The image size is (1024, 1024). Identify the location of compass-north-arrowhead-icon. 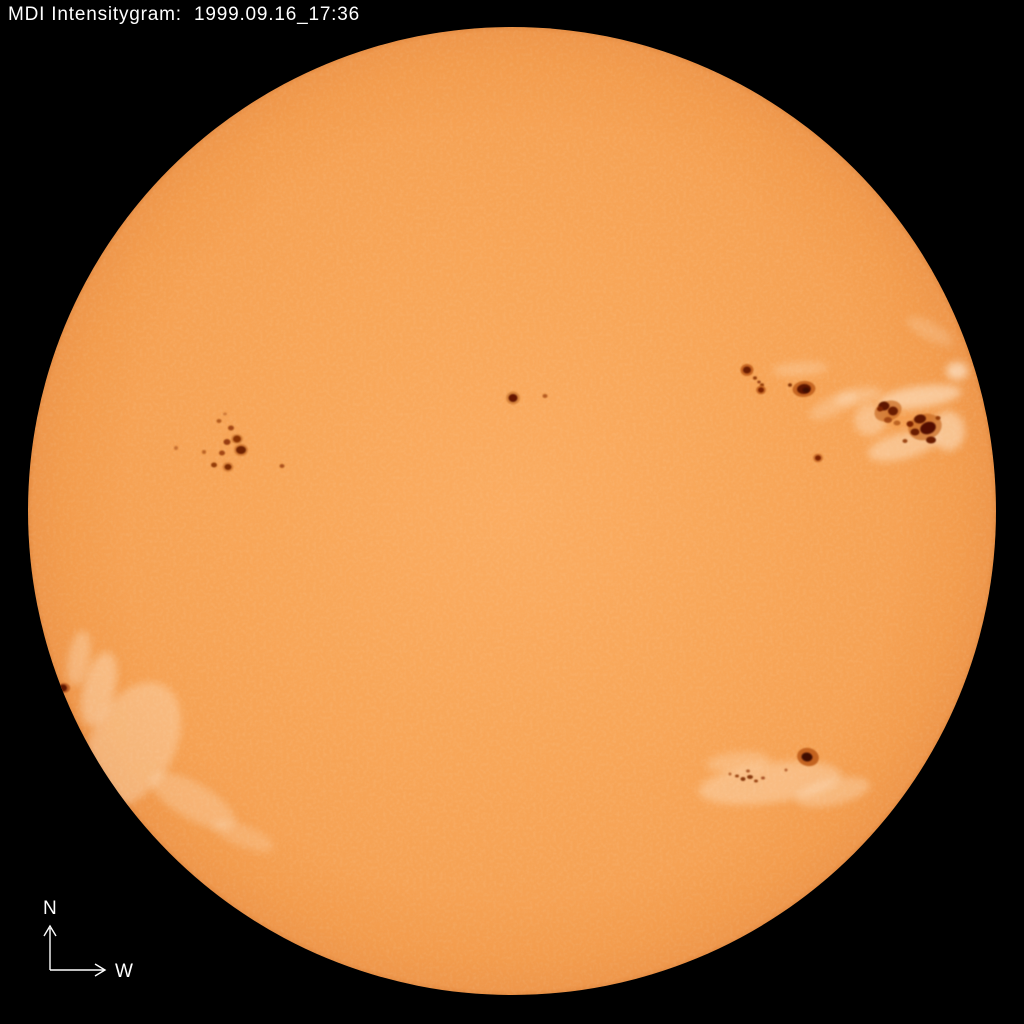
(50, 930).